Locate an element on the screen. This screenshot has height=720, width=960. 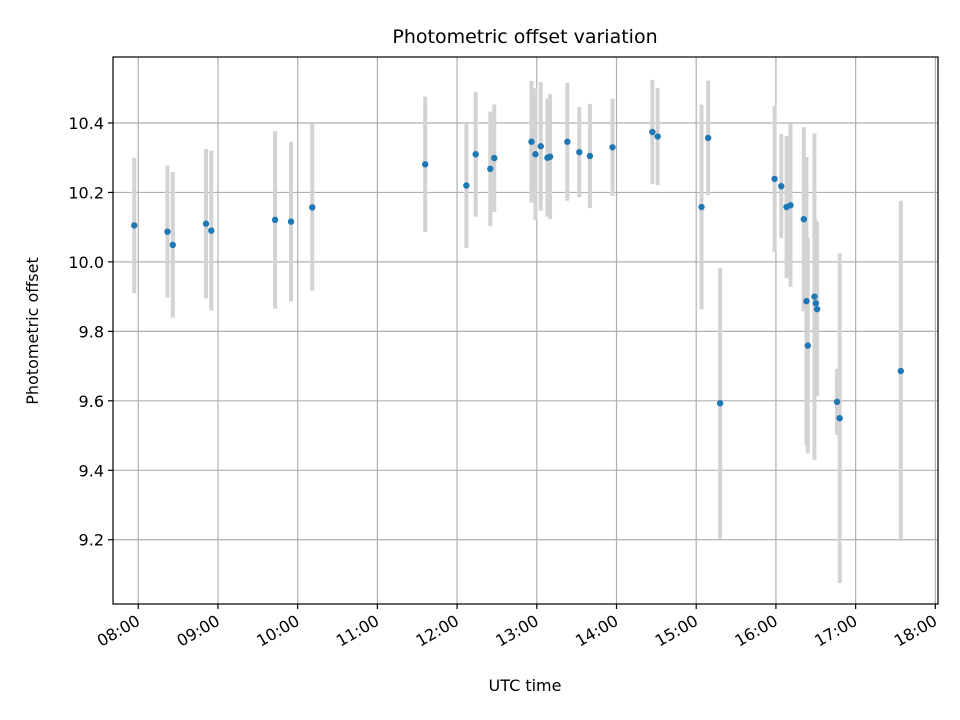
y-tick-label: 9.6 is located at coordinates (91, 401).